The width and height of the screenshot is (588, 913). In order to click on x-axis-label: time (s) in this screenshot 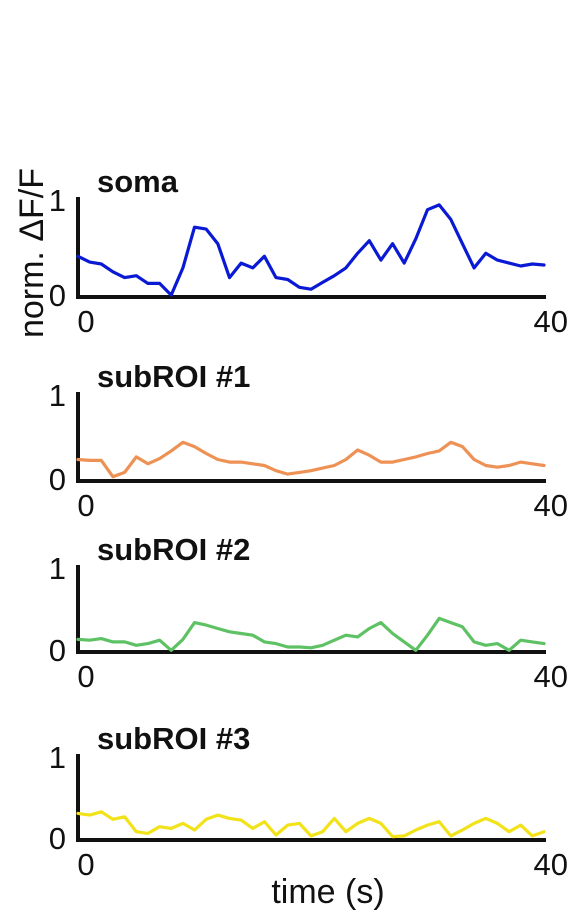, I will do `click(327, 892)`.